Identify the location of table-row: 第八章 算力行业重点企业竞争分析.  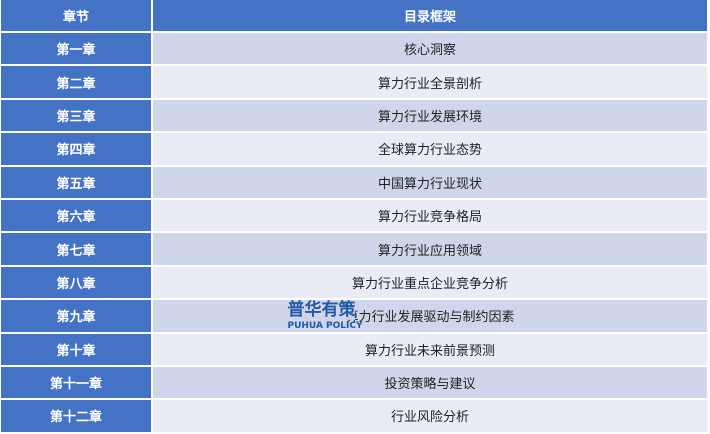
(355, 283).